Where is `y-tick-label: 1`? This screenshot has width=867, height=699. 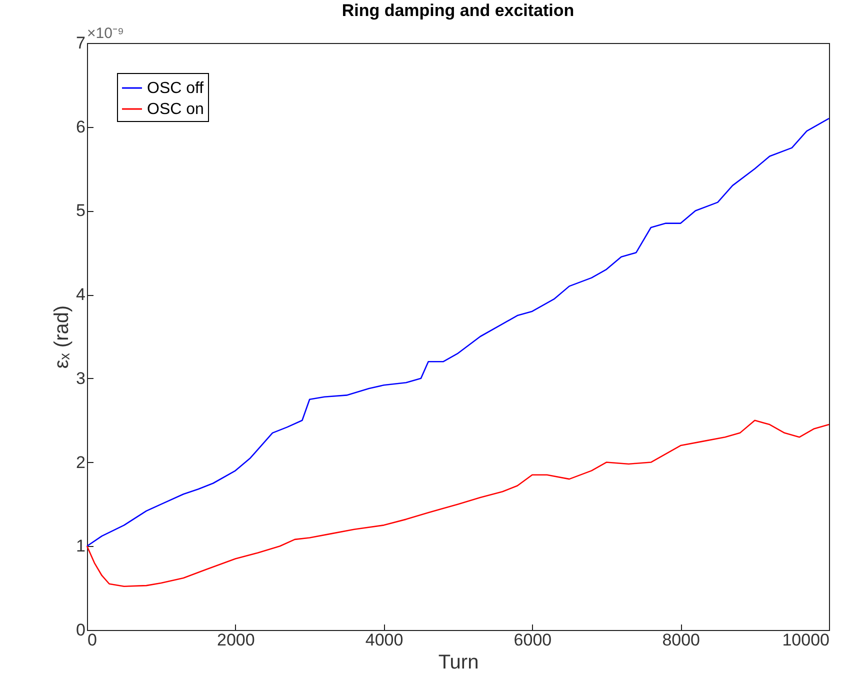
y-tick-label: 1 is located at coordinates (81, 546).